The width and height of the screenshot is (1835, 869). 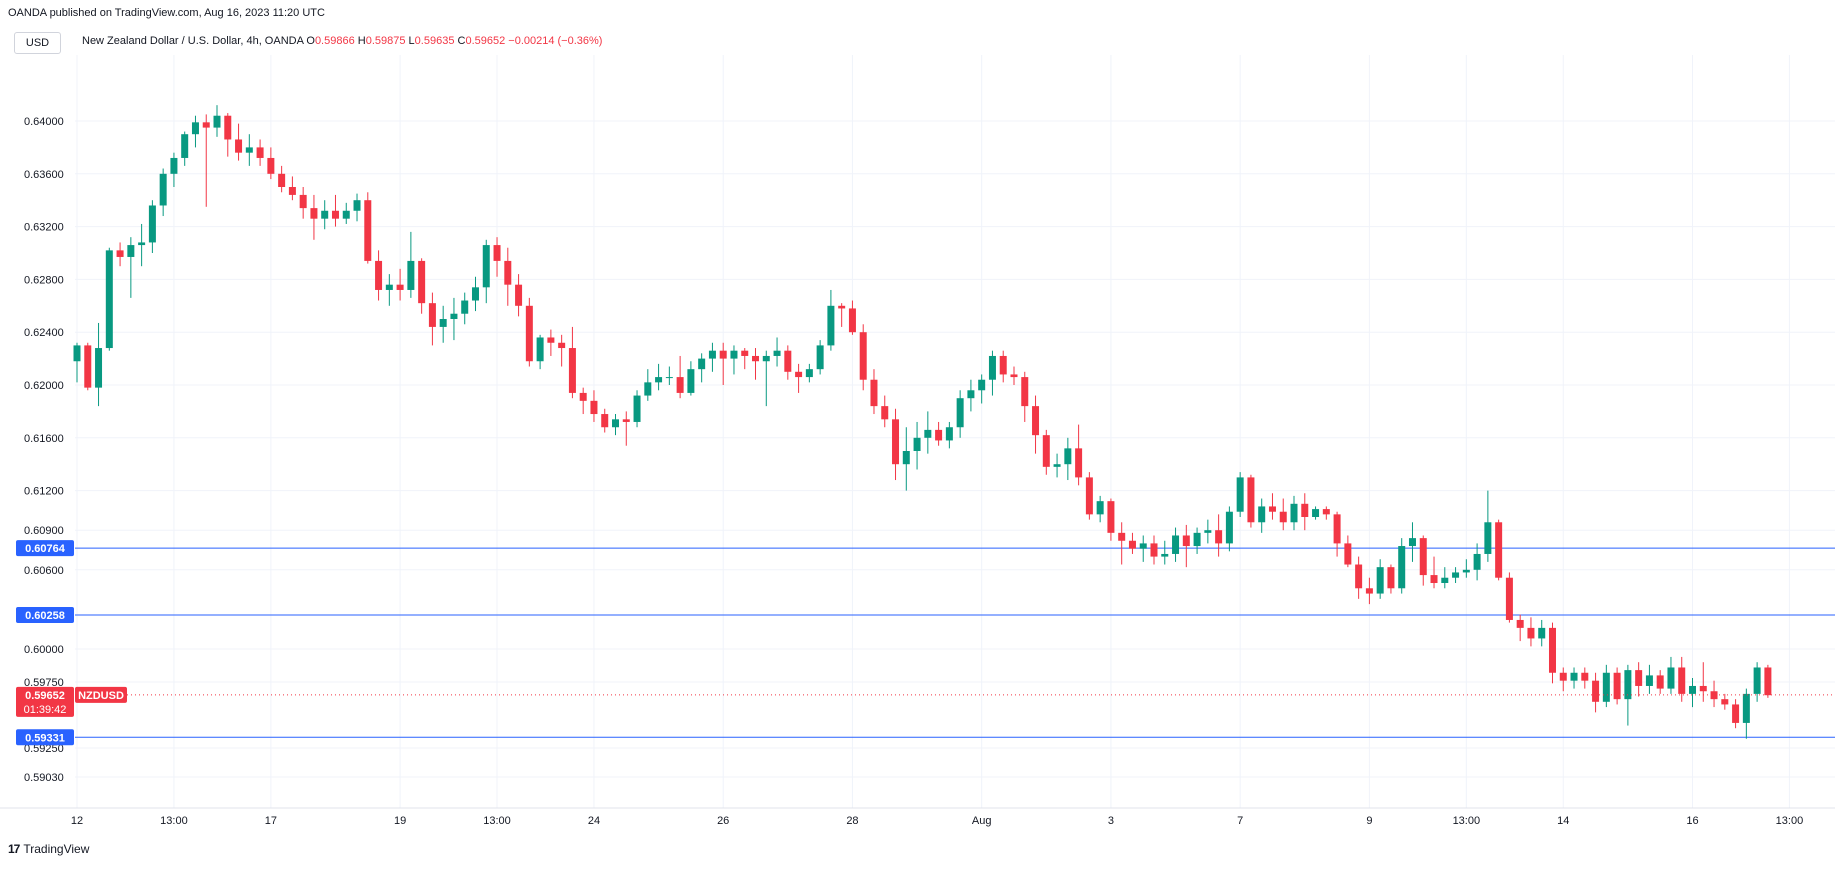 What do you see at coordinates (14, 849) in the screenshot?
I see `tradingview-icon: 17` at bounding box center [14, 849].